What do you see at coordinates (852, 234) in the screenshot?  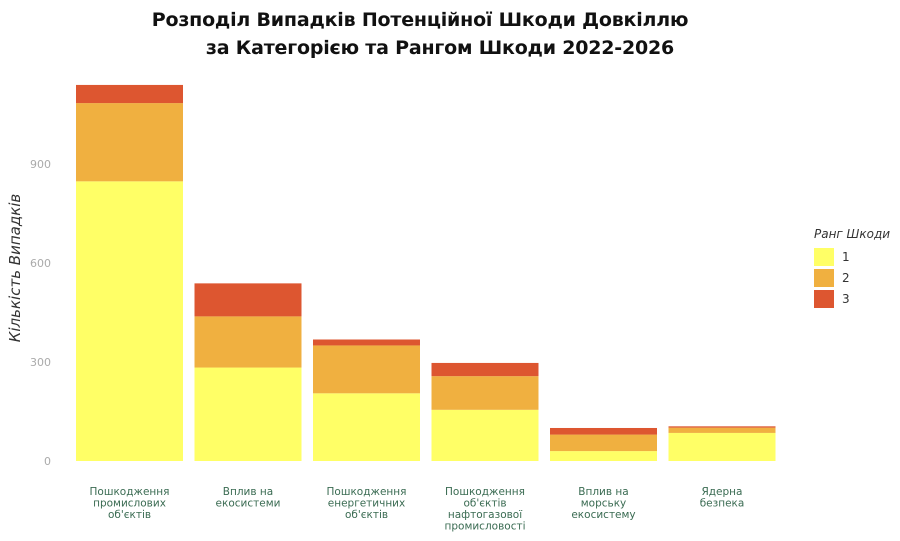 I see `legend-title: Ранг Шкоди` at bounding box center [852, 234].